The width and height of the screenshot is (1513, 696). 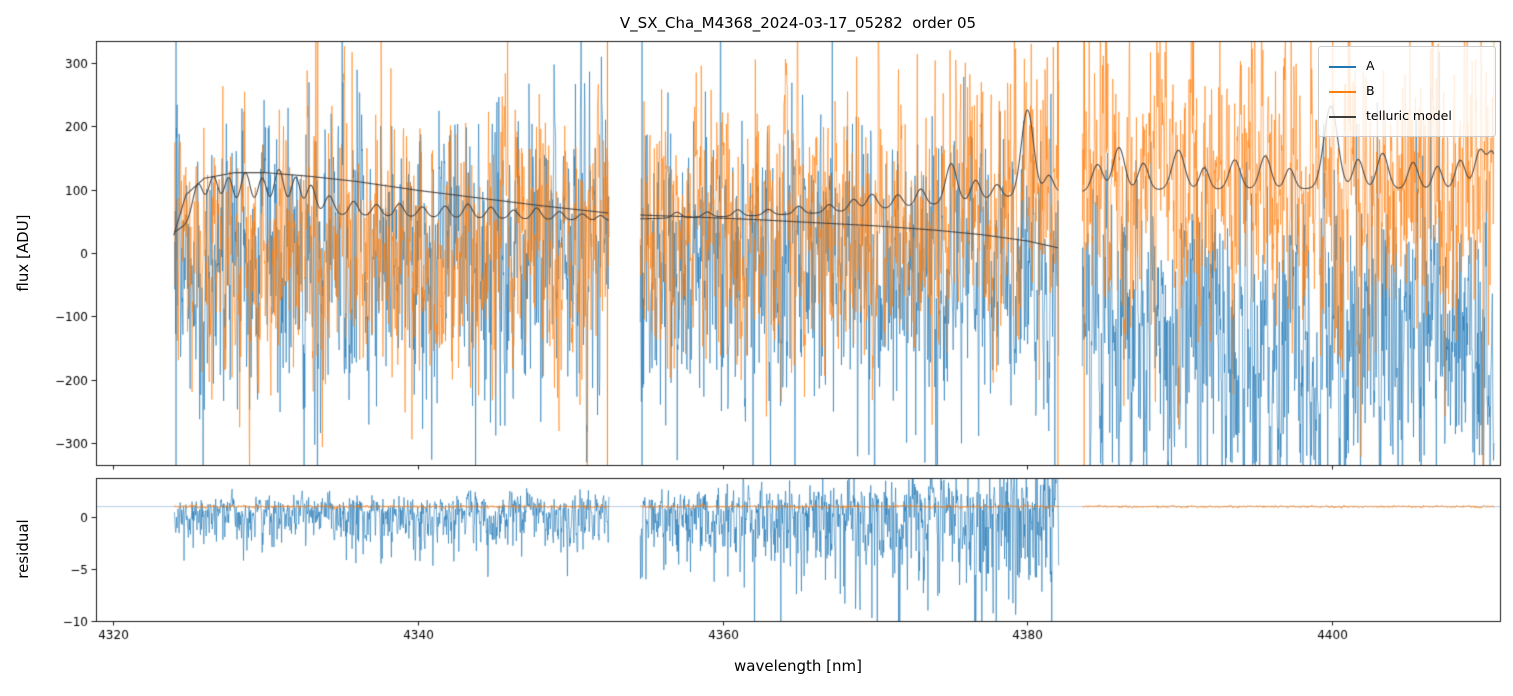 What do you see at coordinates (1342, 116) in the screenshot?
I see `legend-swatch-telluric-model` at bounding box center [1342, 116].